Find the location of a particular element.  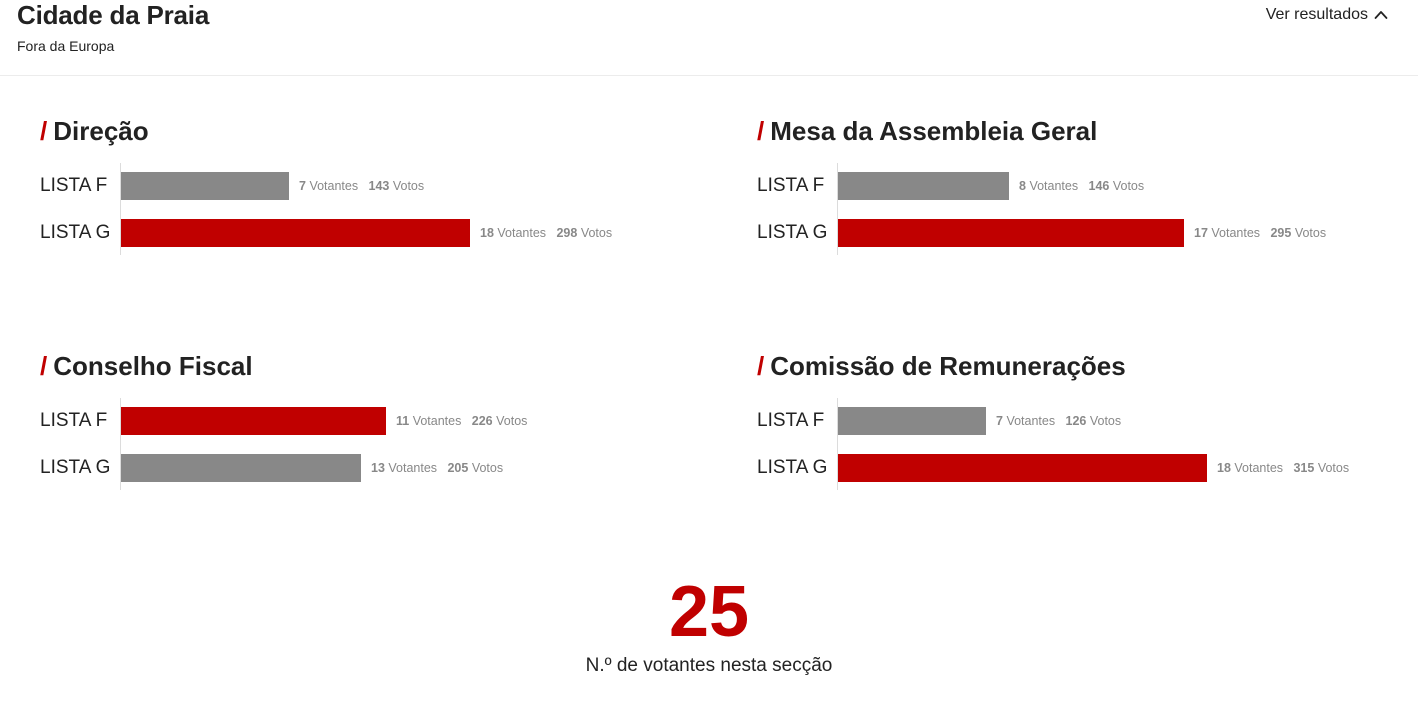

votos-count: 146 is located at coordinates (1099, 186).